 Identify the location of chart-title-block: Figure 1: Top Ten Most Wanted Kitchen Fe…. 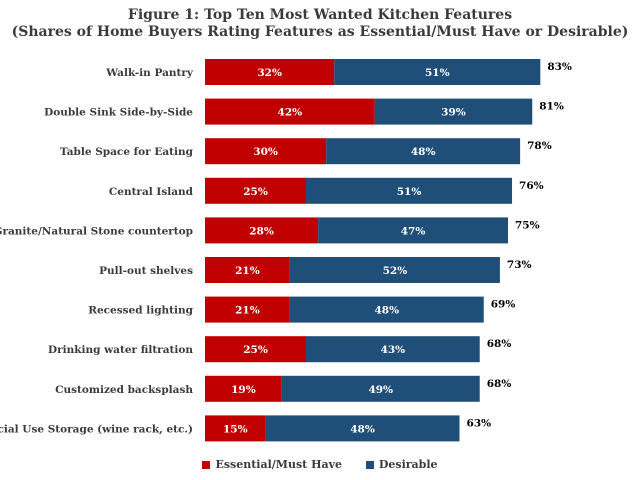
(320, 24).